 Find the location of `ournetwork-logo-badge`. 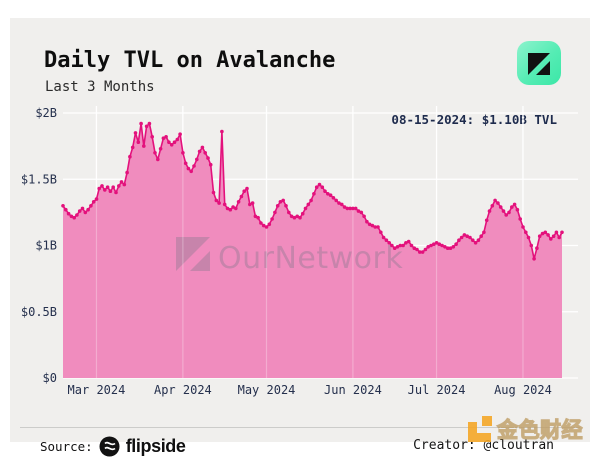

ournetwork-logo-badge is located at coordinates (539, 63).